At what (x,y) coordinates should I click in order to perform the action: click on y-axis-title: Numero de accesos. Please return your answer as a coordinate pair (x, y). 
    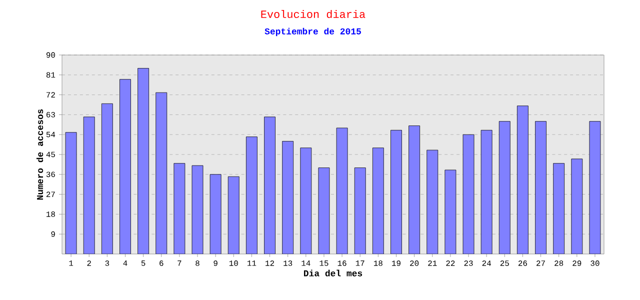
    Looking at the image, I should click on (40, 154).